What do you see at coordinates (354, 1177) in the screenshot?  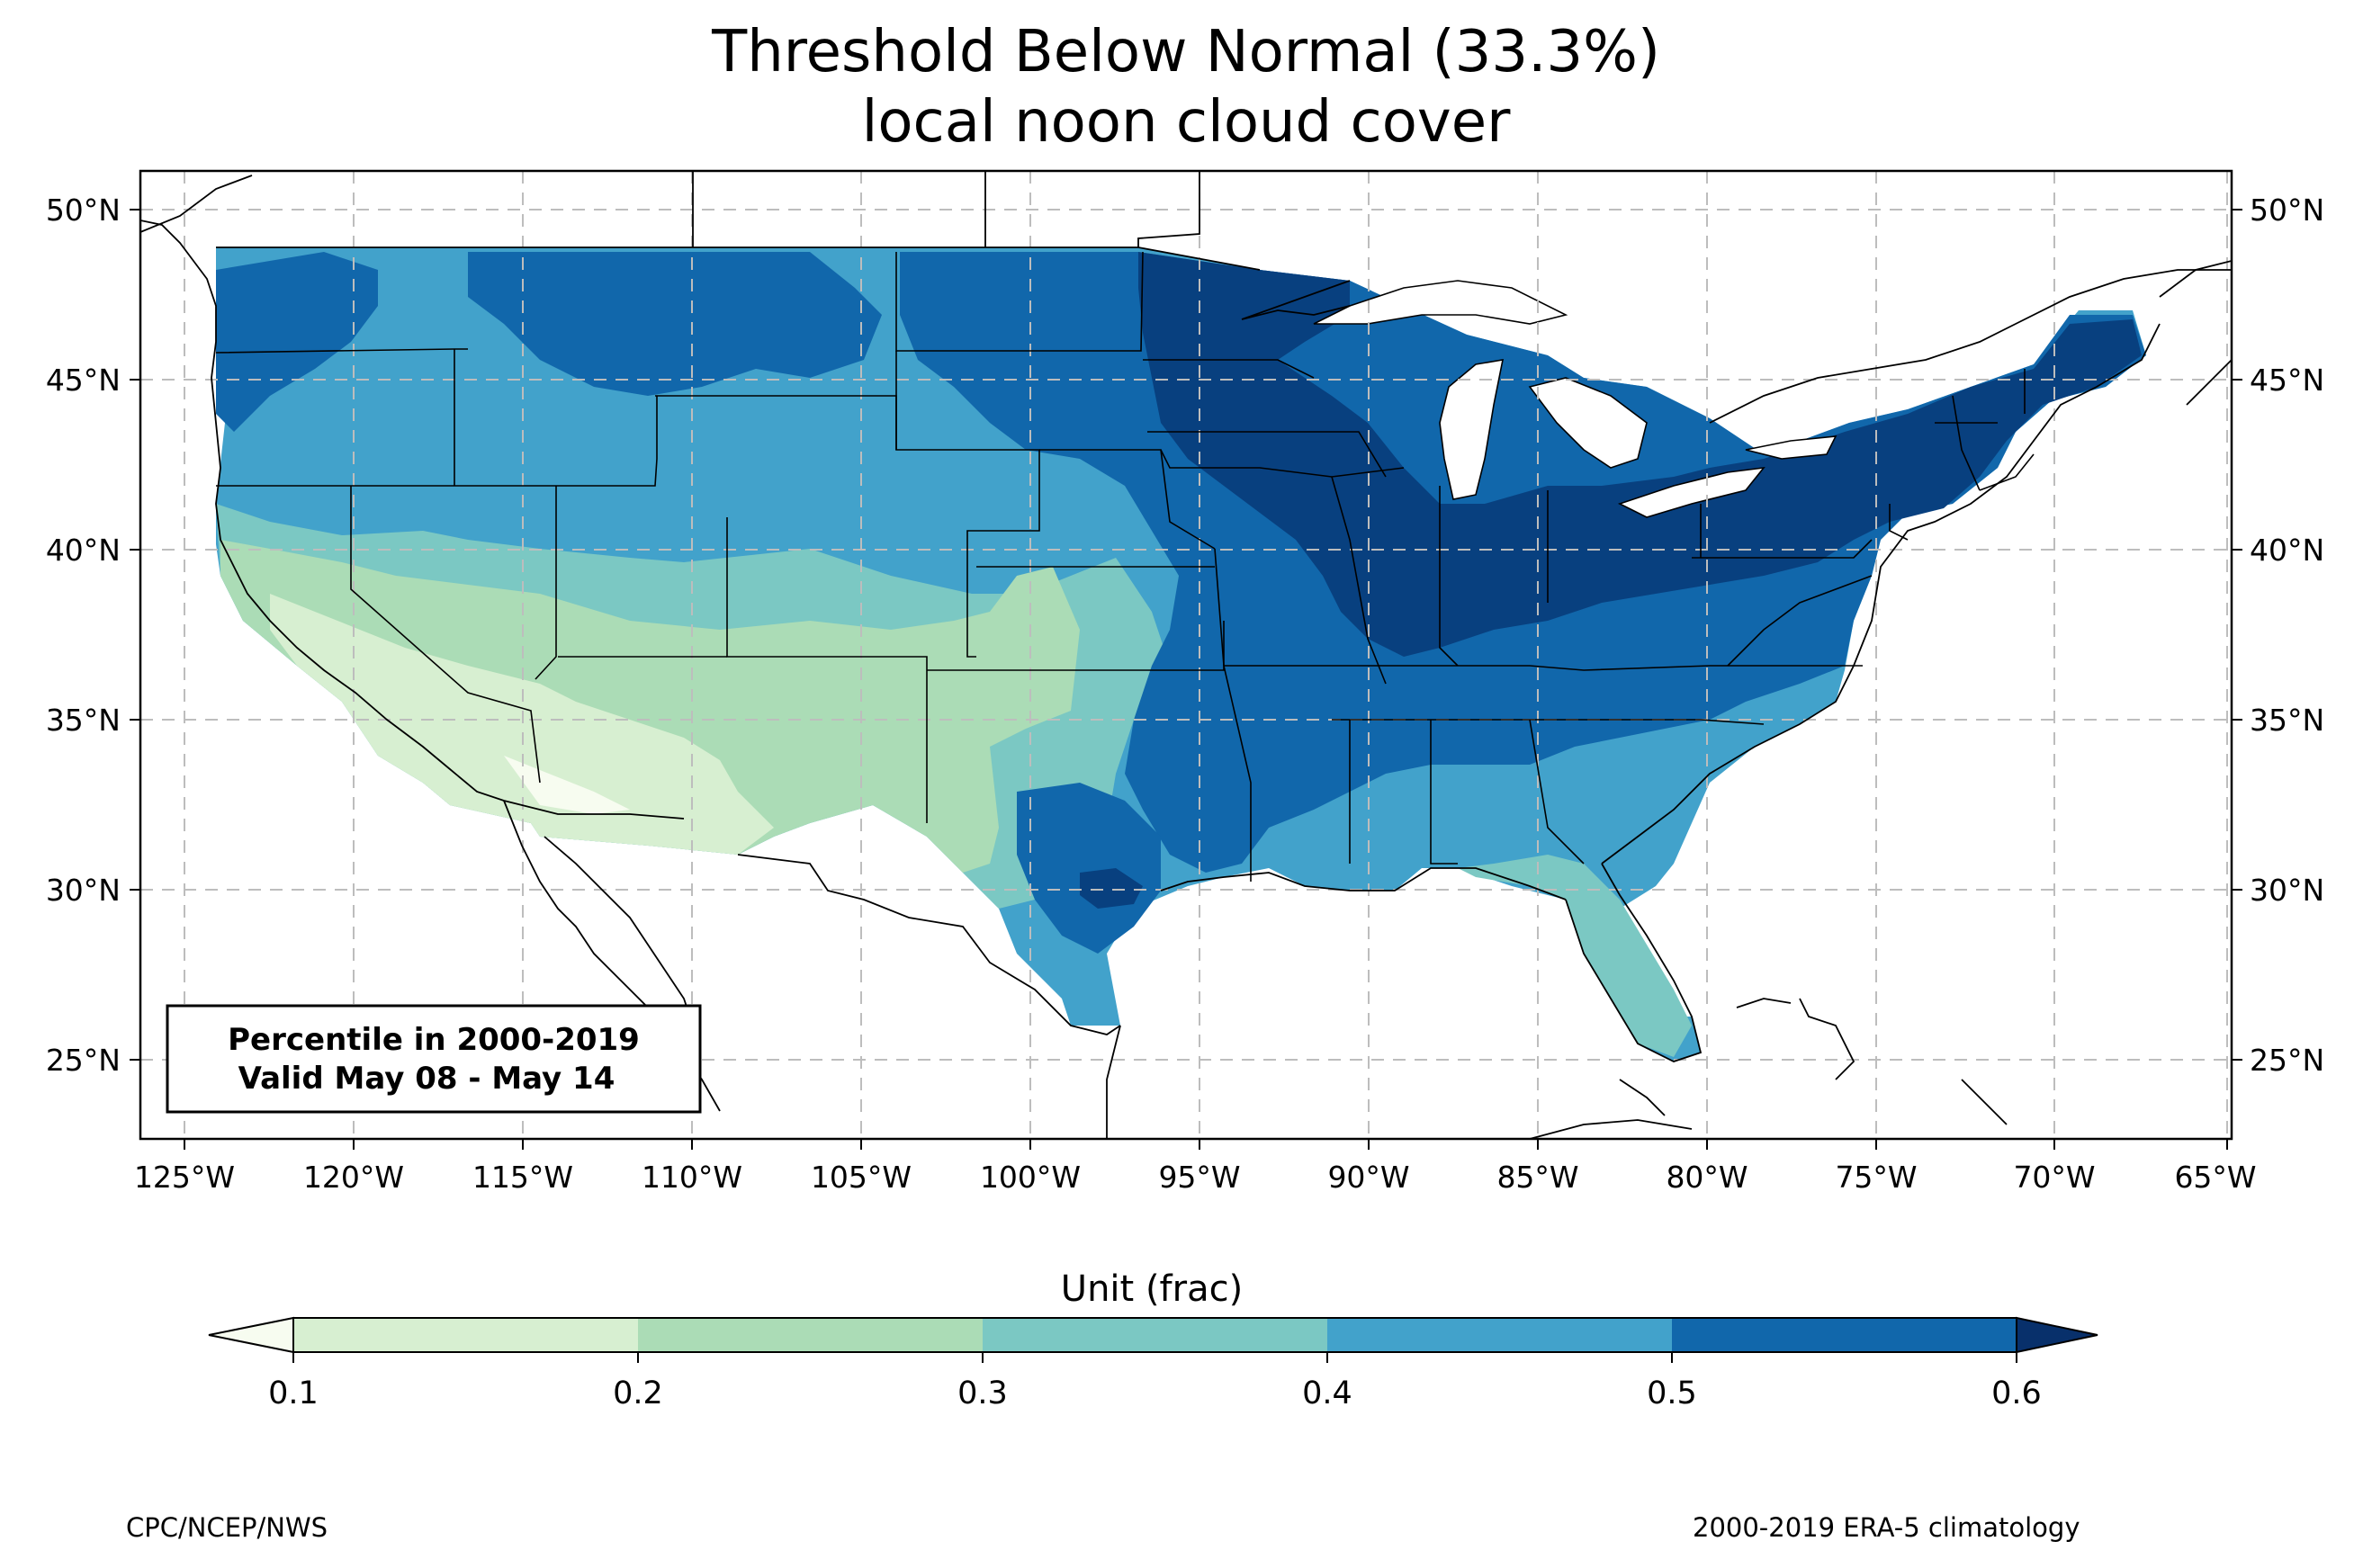 I see `lon-label-120w: 120°W` at bounding box center [354, 1177].